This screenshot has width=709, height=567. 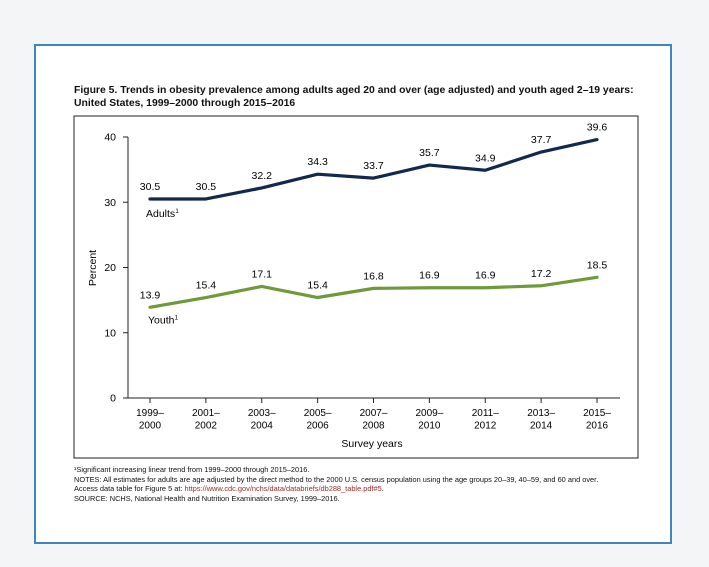 What do you see at coordinates (485, 158) in the screenshot?
I see `data-label-adults: 34.9` at bounding box center [485, 158].